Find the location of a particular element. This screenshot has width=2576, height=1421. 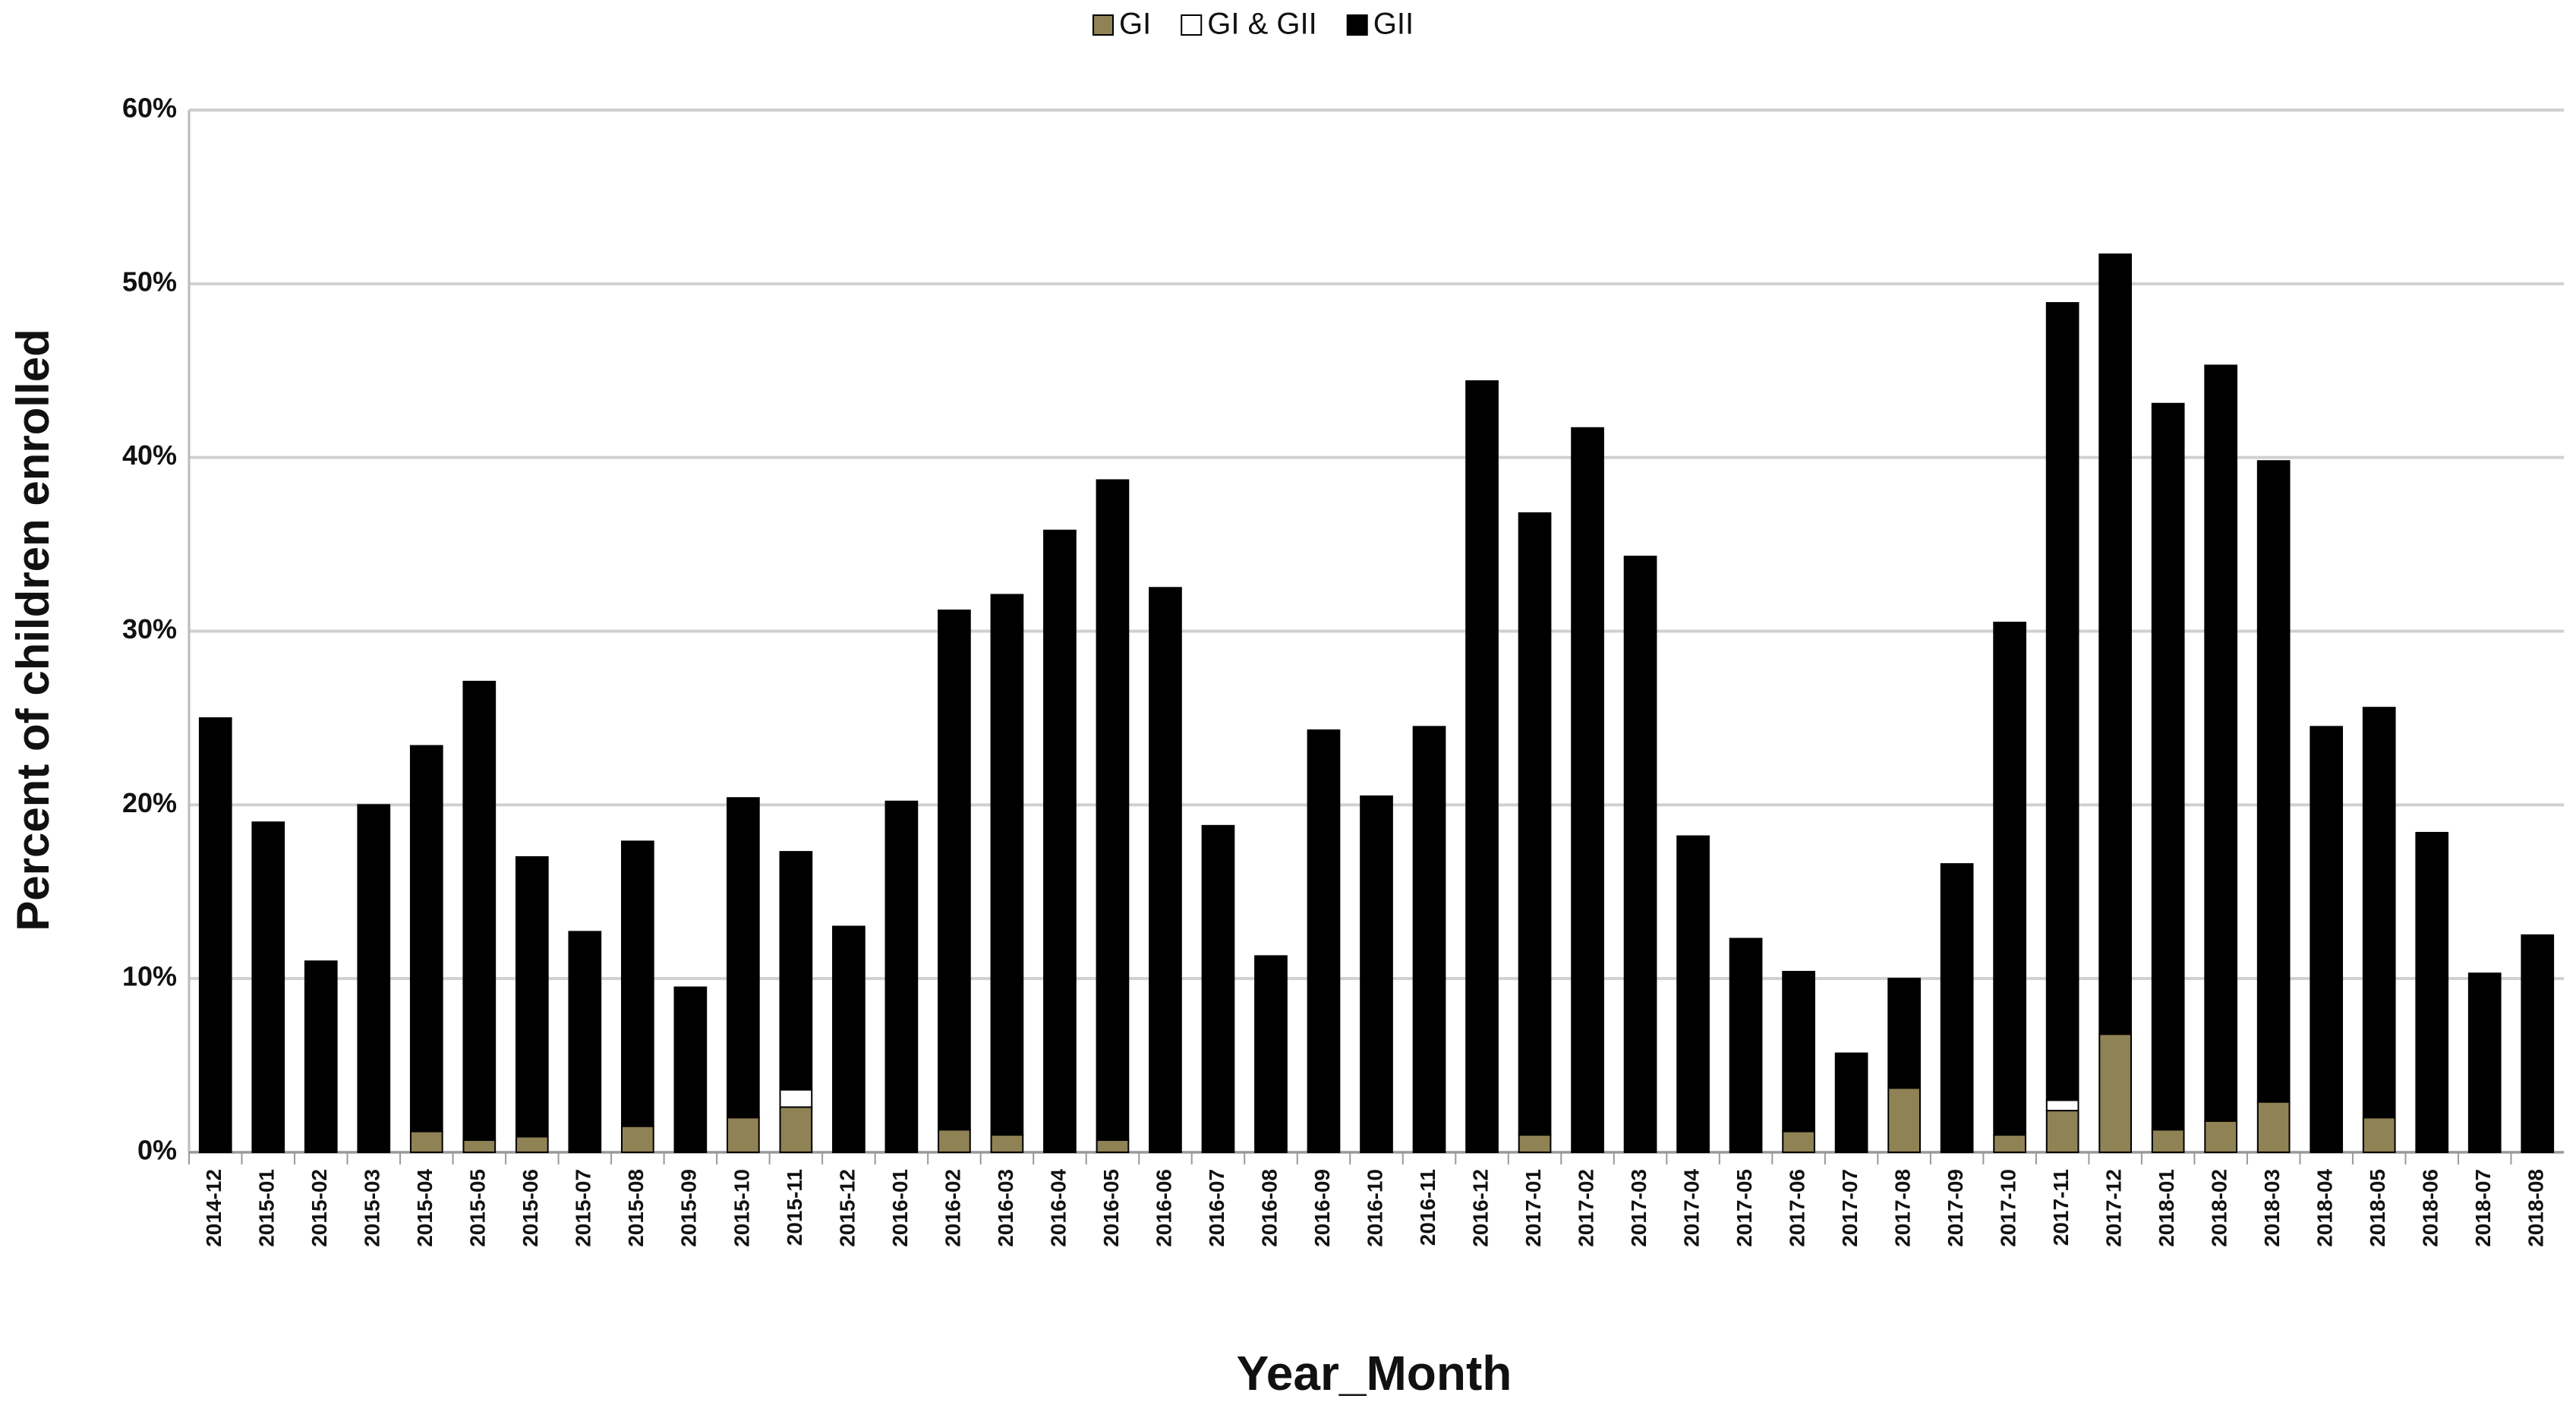

y-tick-label: 20% is located at coordinates (149, 802).